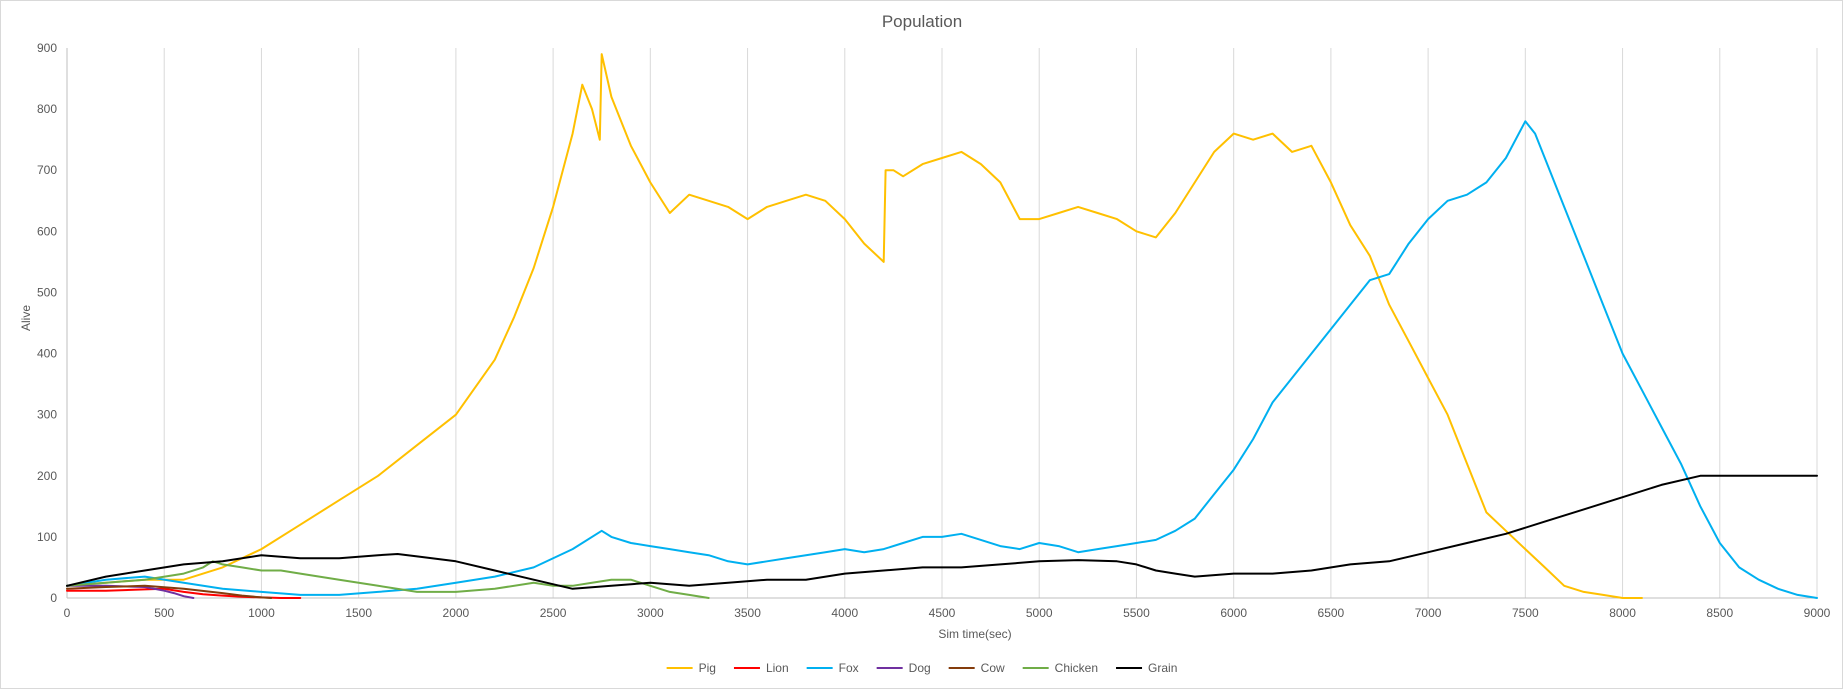 The width and height of the screenshot is (1843, 689). I want to click on x-tick-label: 1500, so click(358, 613).